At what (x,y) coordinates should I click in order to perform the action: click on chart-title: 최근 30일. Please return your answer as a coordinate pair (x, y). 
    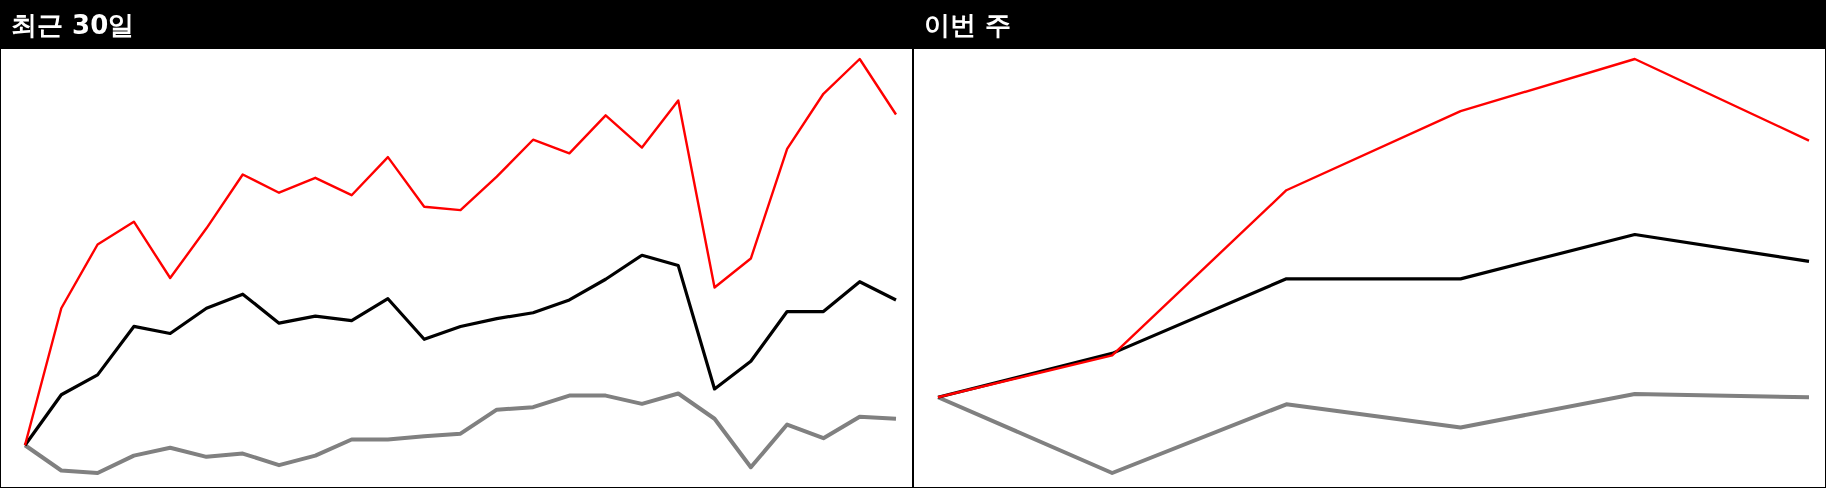
    Looking at the image, I should click on (456, 25).